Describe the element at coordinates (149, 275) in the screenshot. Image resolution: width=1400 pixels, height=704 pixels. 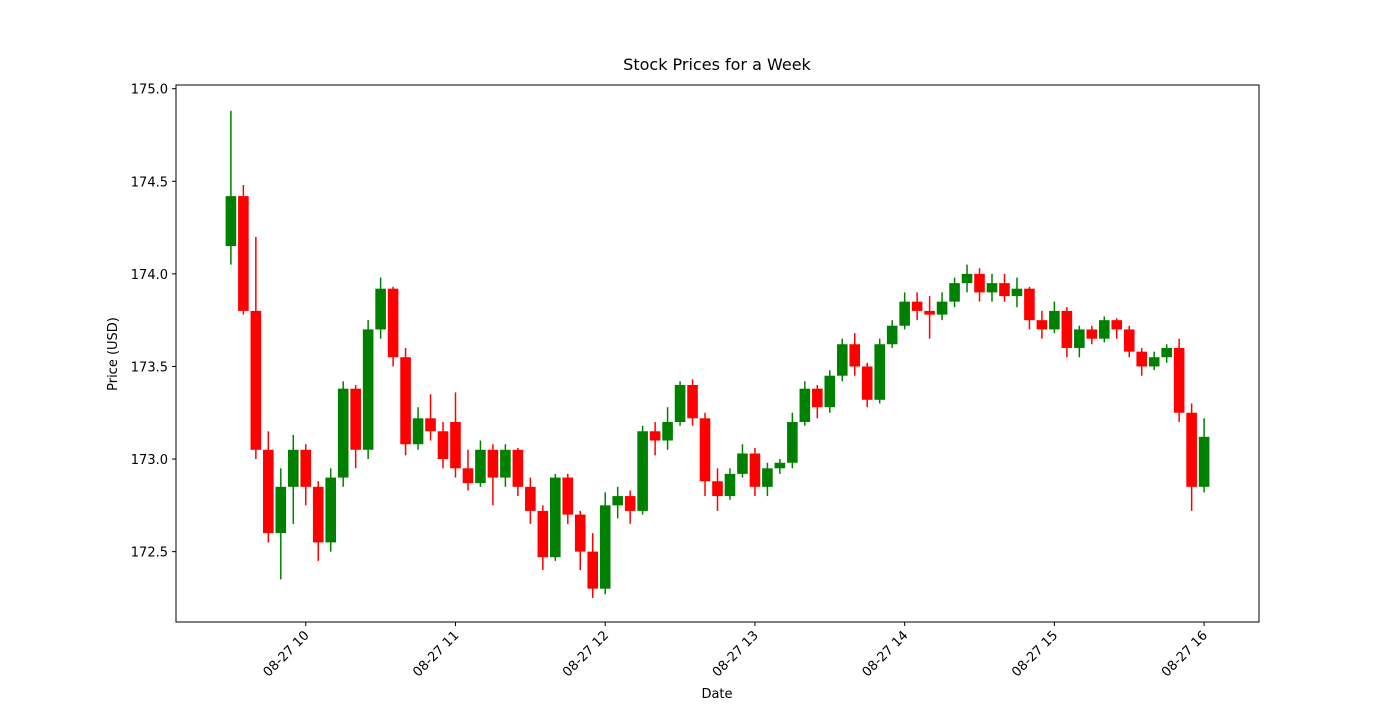
I see `y-tick-label: 174.0` at that location.